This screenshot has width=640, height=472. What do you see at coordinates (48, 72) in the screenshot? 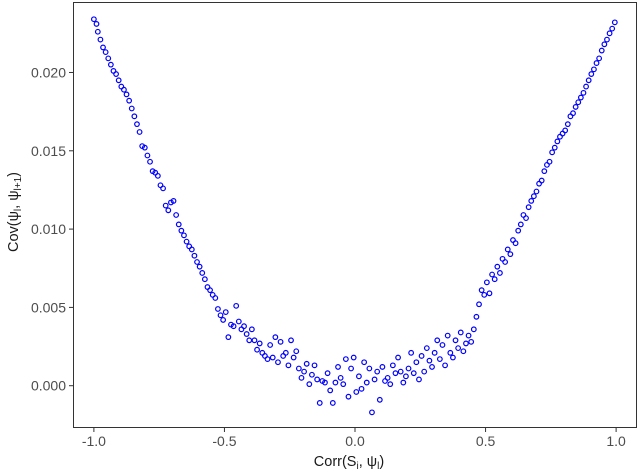
I see `y-tick-label: 0.020` at bounding box center [48, 72].